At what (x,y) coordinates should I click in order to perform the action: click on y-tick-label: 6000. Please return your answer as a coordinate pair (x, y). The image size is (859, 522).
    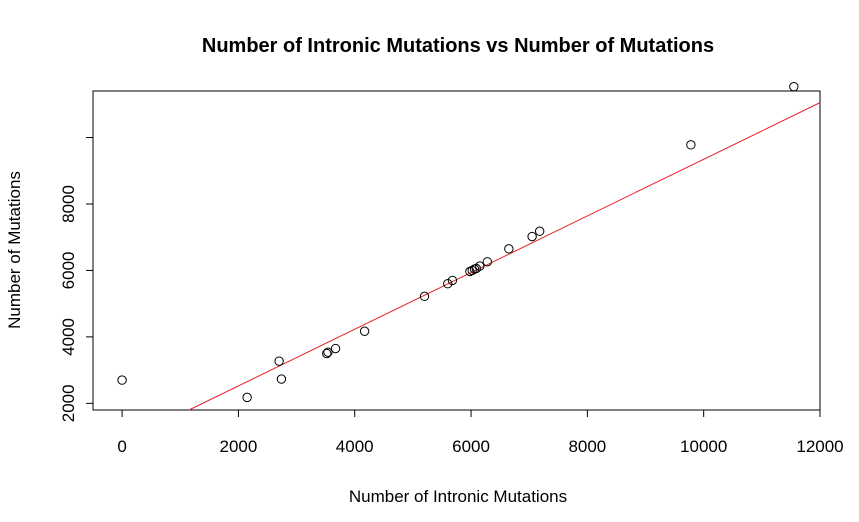
    Looking at the image, I should click on (68, 271).